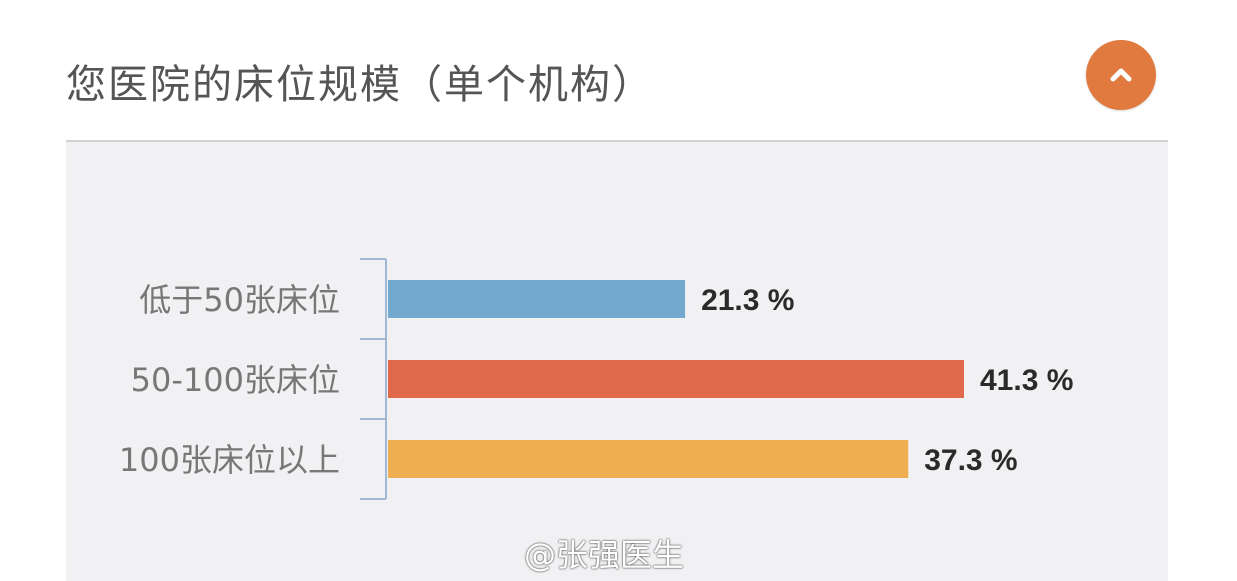 This screenshot has width=1237, height=581. I want to click on category-label: 低于50张床位, so click(239, 300).